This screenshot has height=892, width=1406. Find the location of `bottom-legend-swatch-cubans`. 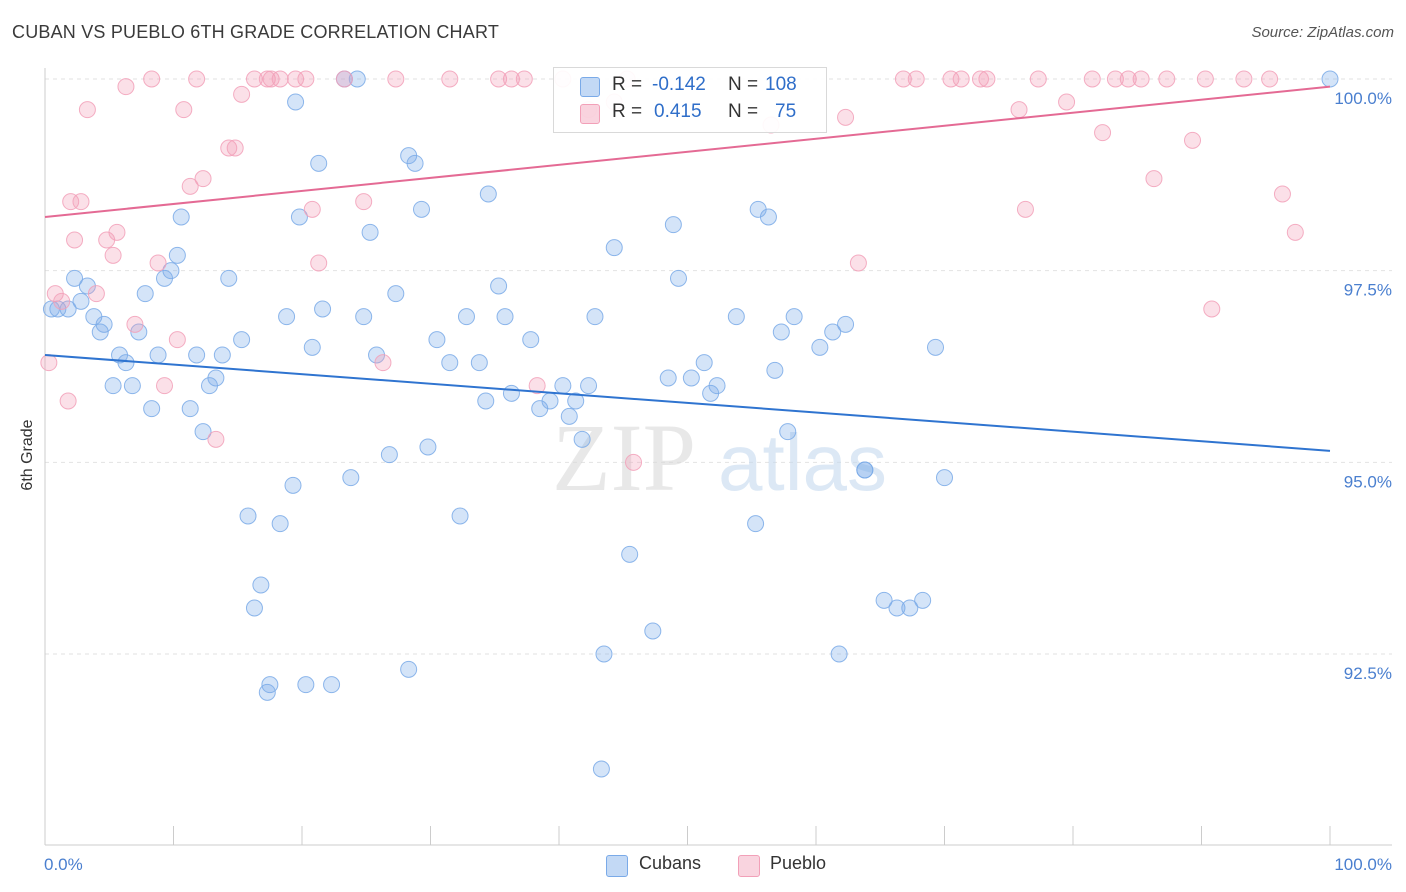

bottom-legend-swatch-cubans is located at coordinates (617, 866).